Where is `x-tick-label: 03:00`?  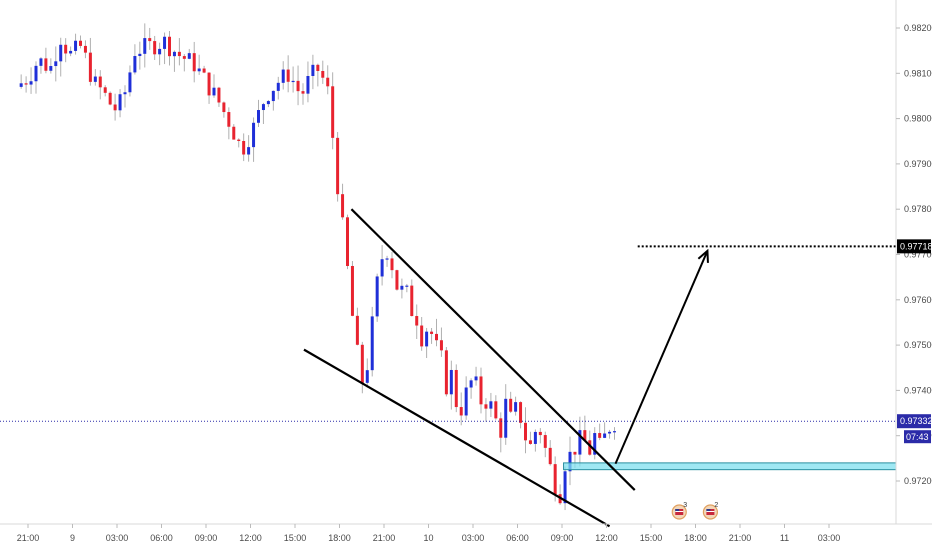 x-tick-label: 03:00 is located at coordinates (829, 538).